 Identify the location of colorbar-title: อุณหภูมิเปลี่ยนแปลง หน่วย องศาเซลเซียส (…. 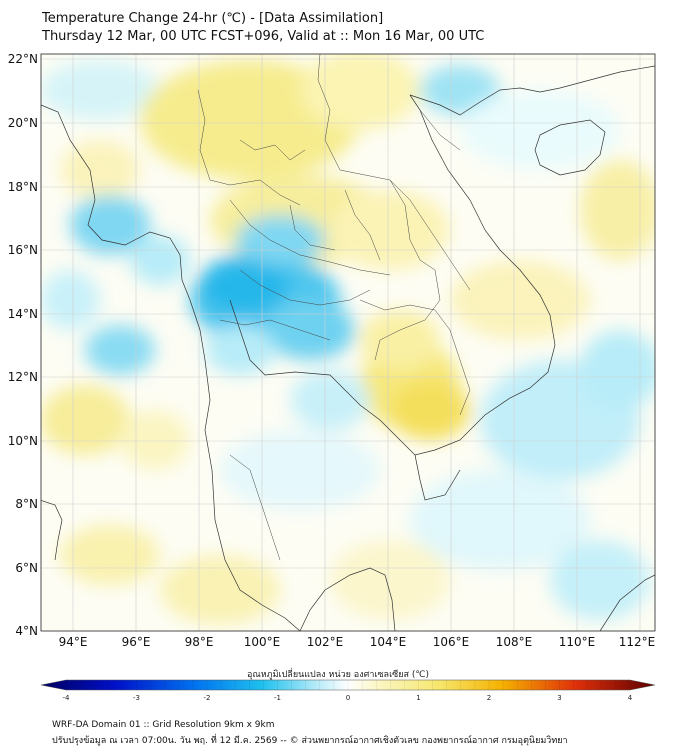
(338, 675).